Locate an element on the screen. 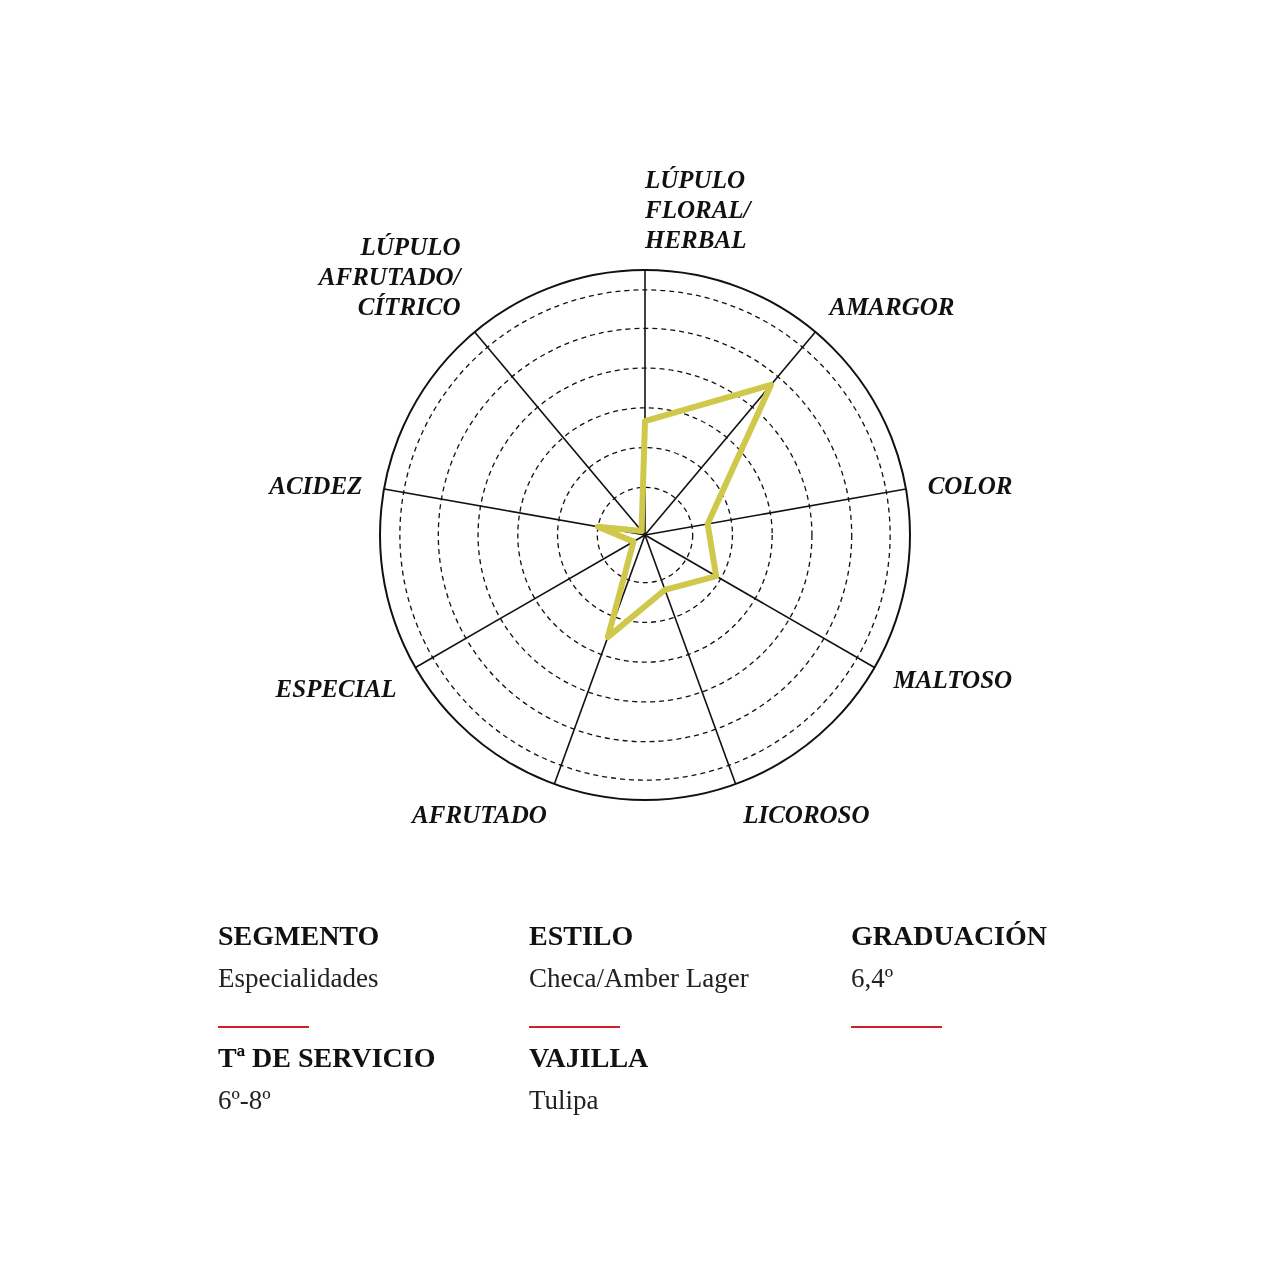 The height and width of the screenshot is (1280, 1280). spoke-label: COLOR is located at coordinates (970, 486).